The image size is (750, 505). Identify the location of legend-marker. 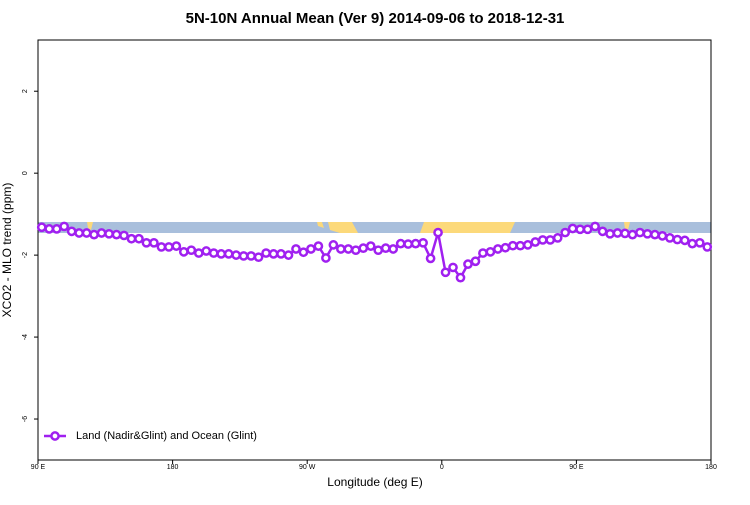
(55, 436).